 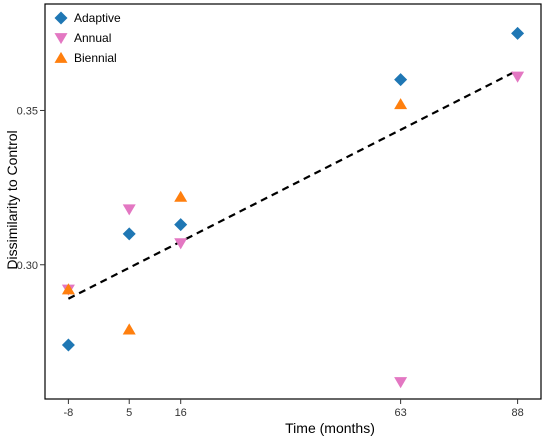 What do you see at coordinates (330, 428) in the screenshot?
I see `x-axis-title: Time (months)` at bounding box center [330, 428].